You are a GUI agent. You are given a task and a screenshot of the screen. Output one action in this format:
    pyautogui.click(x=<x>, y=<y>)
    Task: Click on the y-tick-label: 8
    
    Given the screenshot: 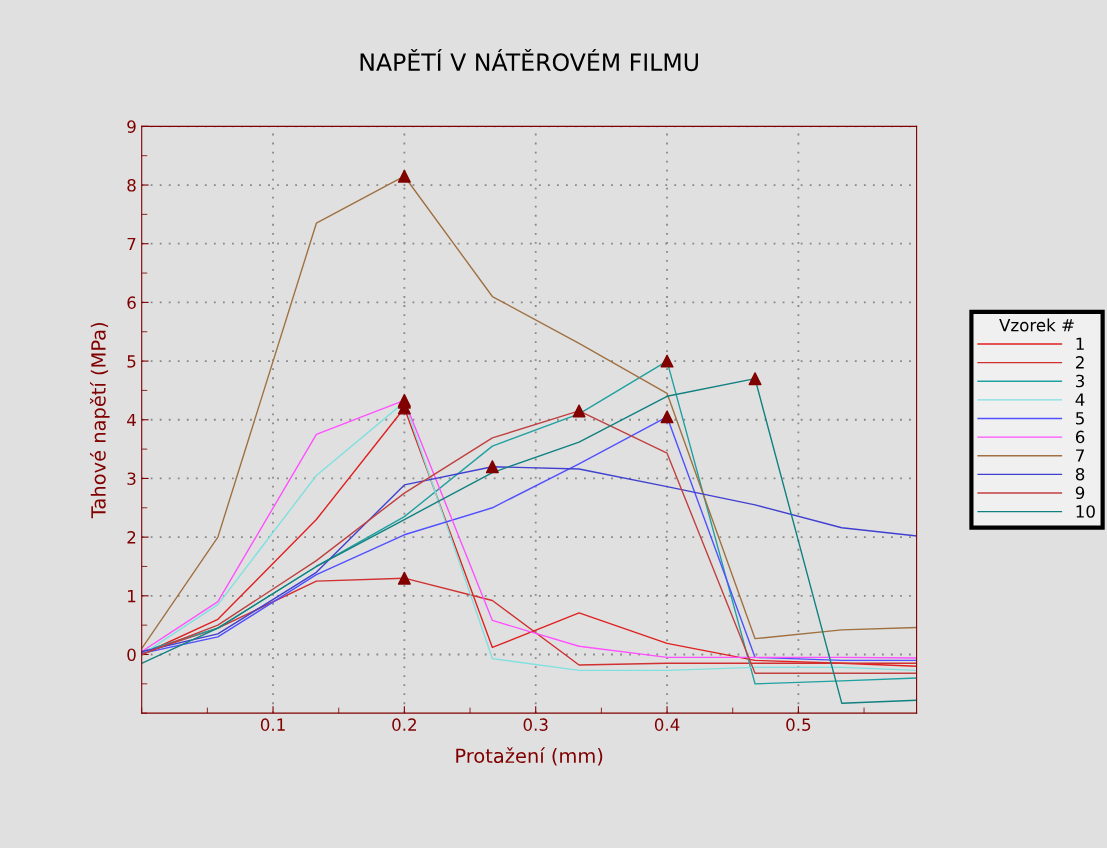 What is the action you would take?
    pyautogui.click(x=131, y=185)
    